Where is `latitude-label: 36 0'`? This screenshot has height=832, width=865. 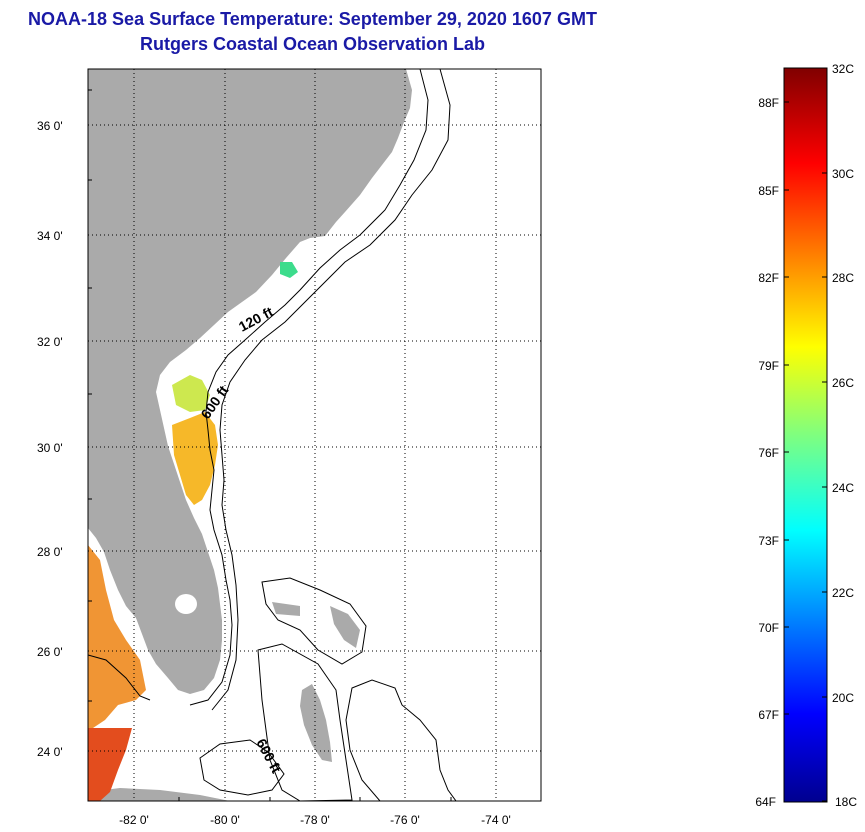 latitude-label: 36 0' is located at coordinates (50, 126).